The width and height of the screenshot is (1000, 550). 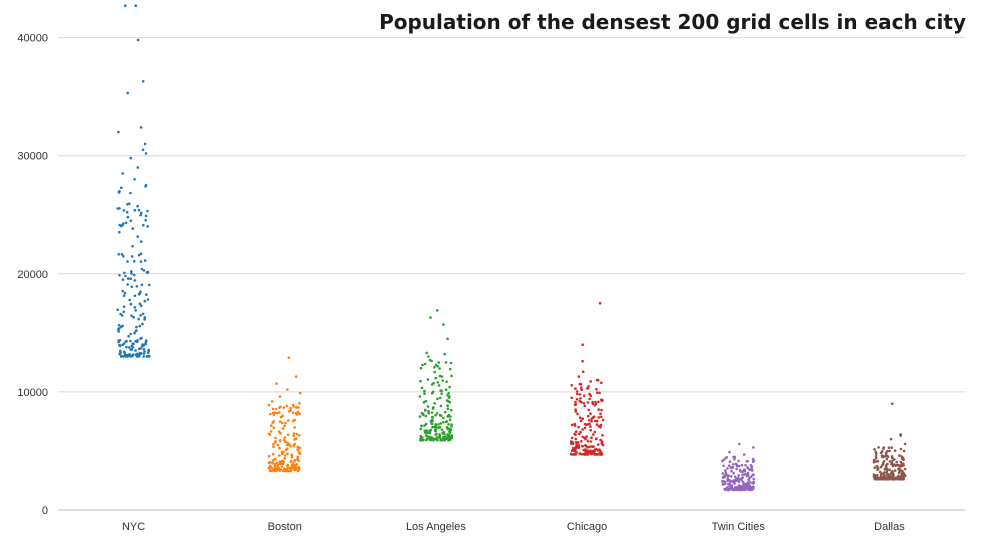 I want to click on series-dallas, so click(x=889, y=441).